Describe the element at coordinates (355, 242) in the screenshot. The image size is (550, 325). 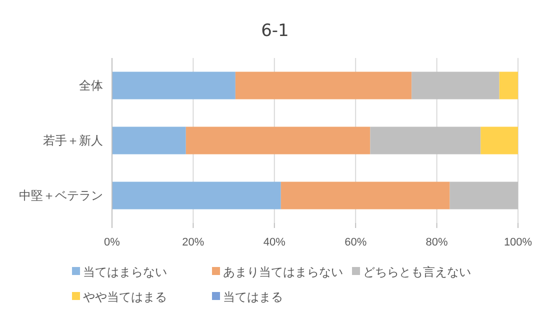
I see `x-tick-label: 60%` at that location.